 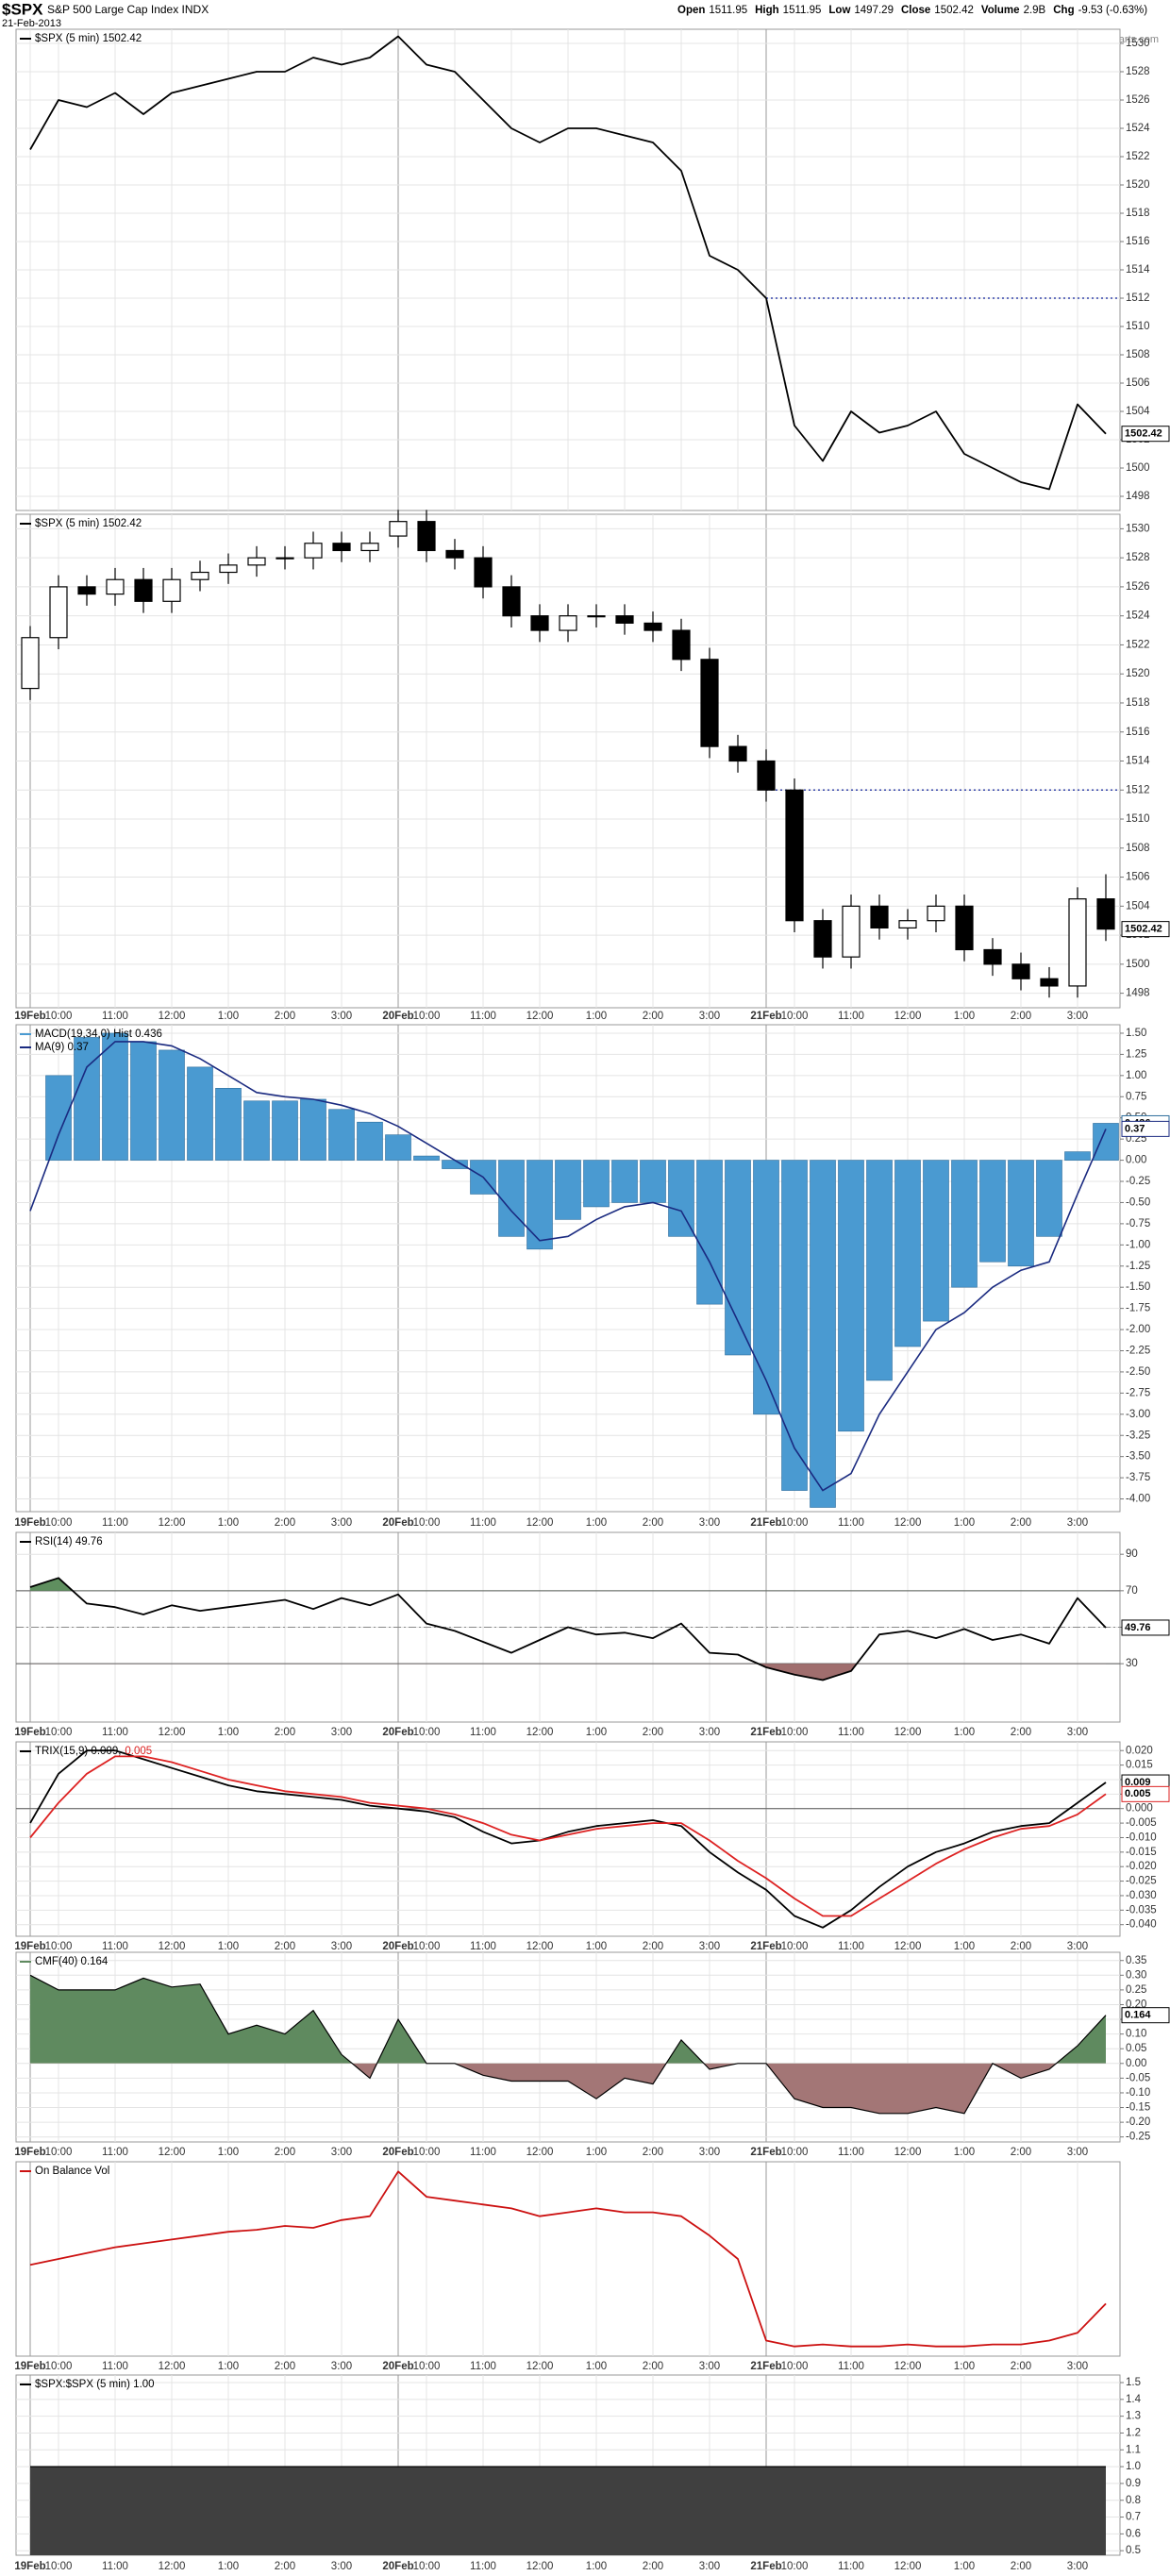 What do you see at coordinates (1144, 434) in the screenshot?
I see `last-value: 1502.42` at bounding box center [1144, 434].